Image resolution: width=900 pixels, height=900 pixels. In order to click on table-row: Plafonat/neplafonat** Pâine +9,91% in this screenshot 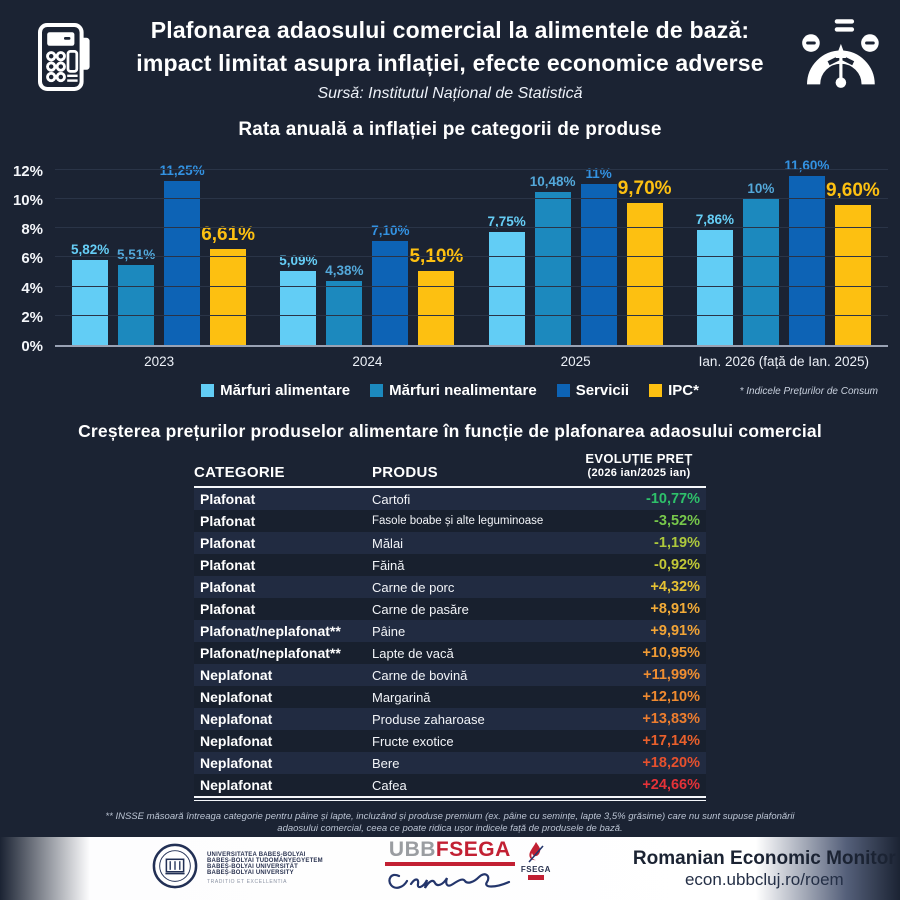, I will do `click(450, 631)`.